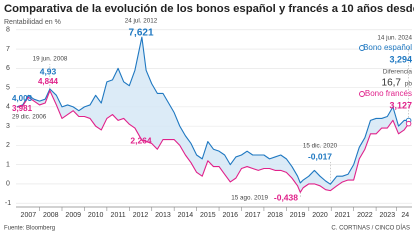 The image size is (414, 240). What do you see at coordinates (249, 198) in the screenshot?
I see `annotation: 15 ago. 2019` at bounding box center [249, 198].